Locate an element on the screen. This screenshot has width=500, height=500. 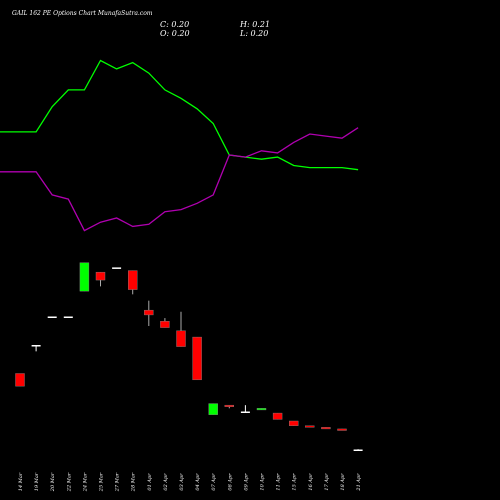
x-tick-label: 09 Apr is located at coordinates (246, 482).